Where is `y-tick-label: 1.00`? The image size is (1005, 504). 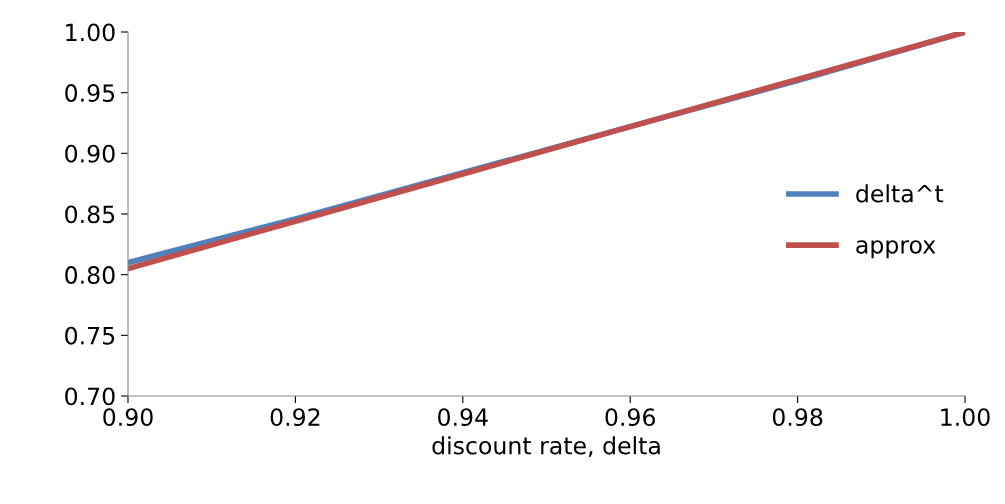 y-tick-label: 1.00 is located at coordinates (90, 32).